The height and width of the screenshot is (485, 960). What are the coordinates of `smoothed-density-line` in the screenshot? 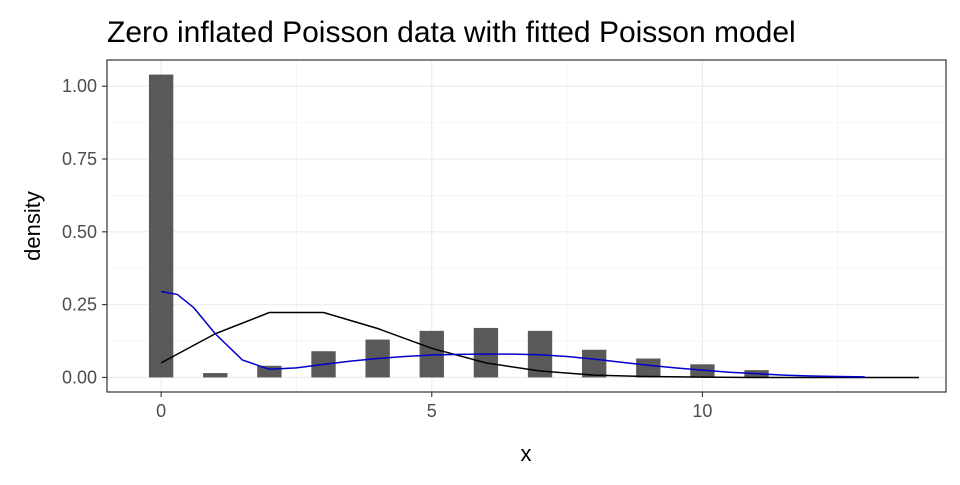 It's located at (512, 334).